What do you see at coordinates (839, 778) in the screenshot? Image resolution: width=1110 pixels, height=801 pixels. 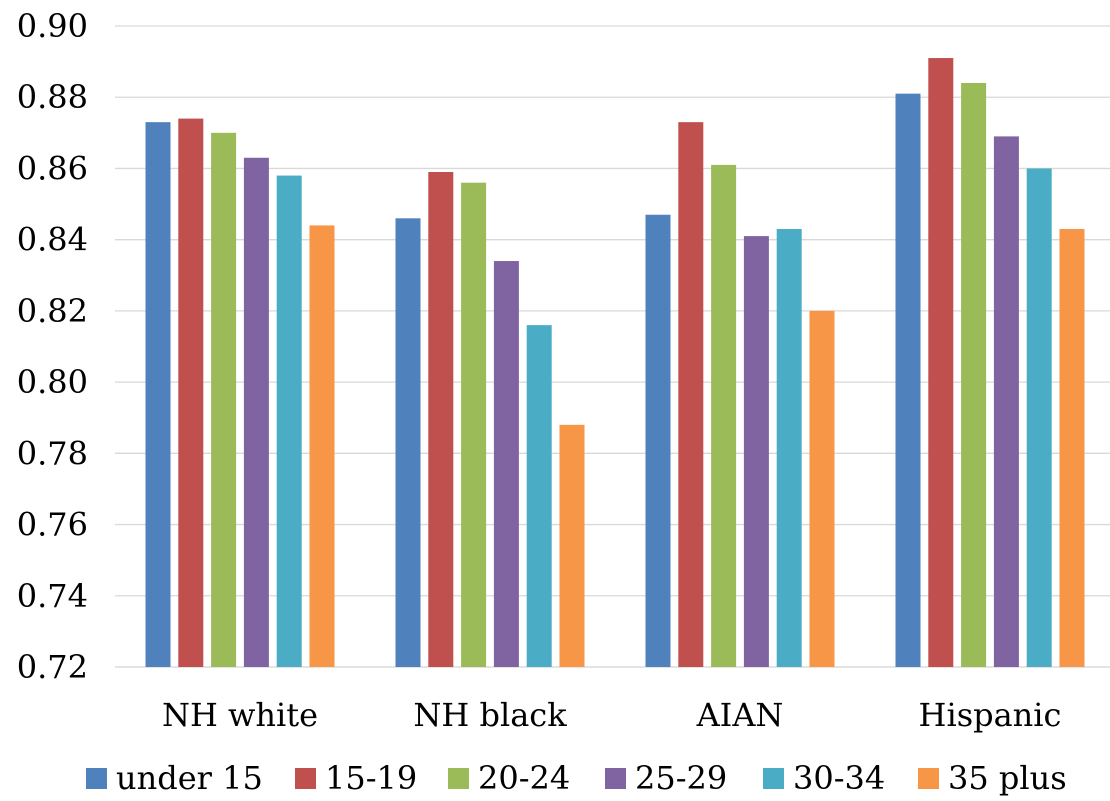 I see `legend-label: 30-34` at bounding box center [839, 778].